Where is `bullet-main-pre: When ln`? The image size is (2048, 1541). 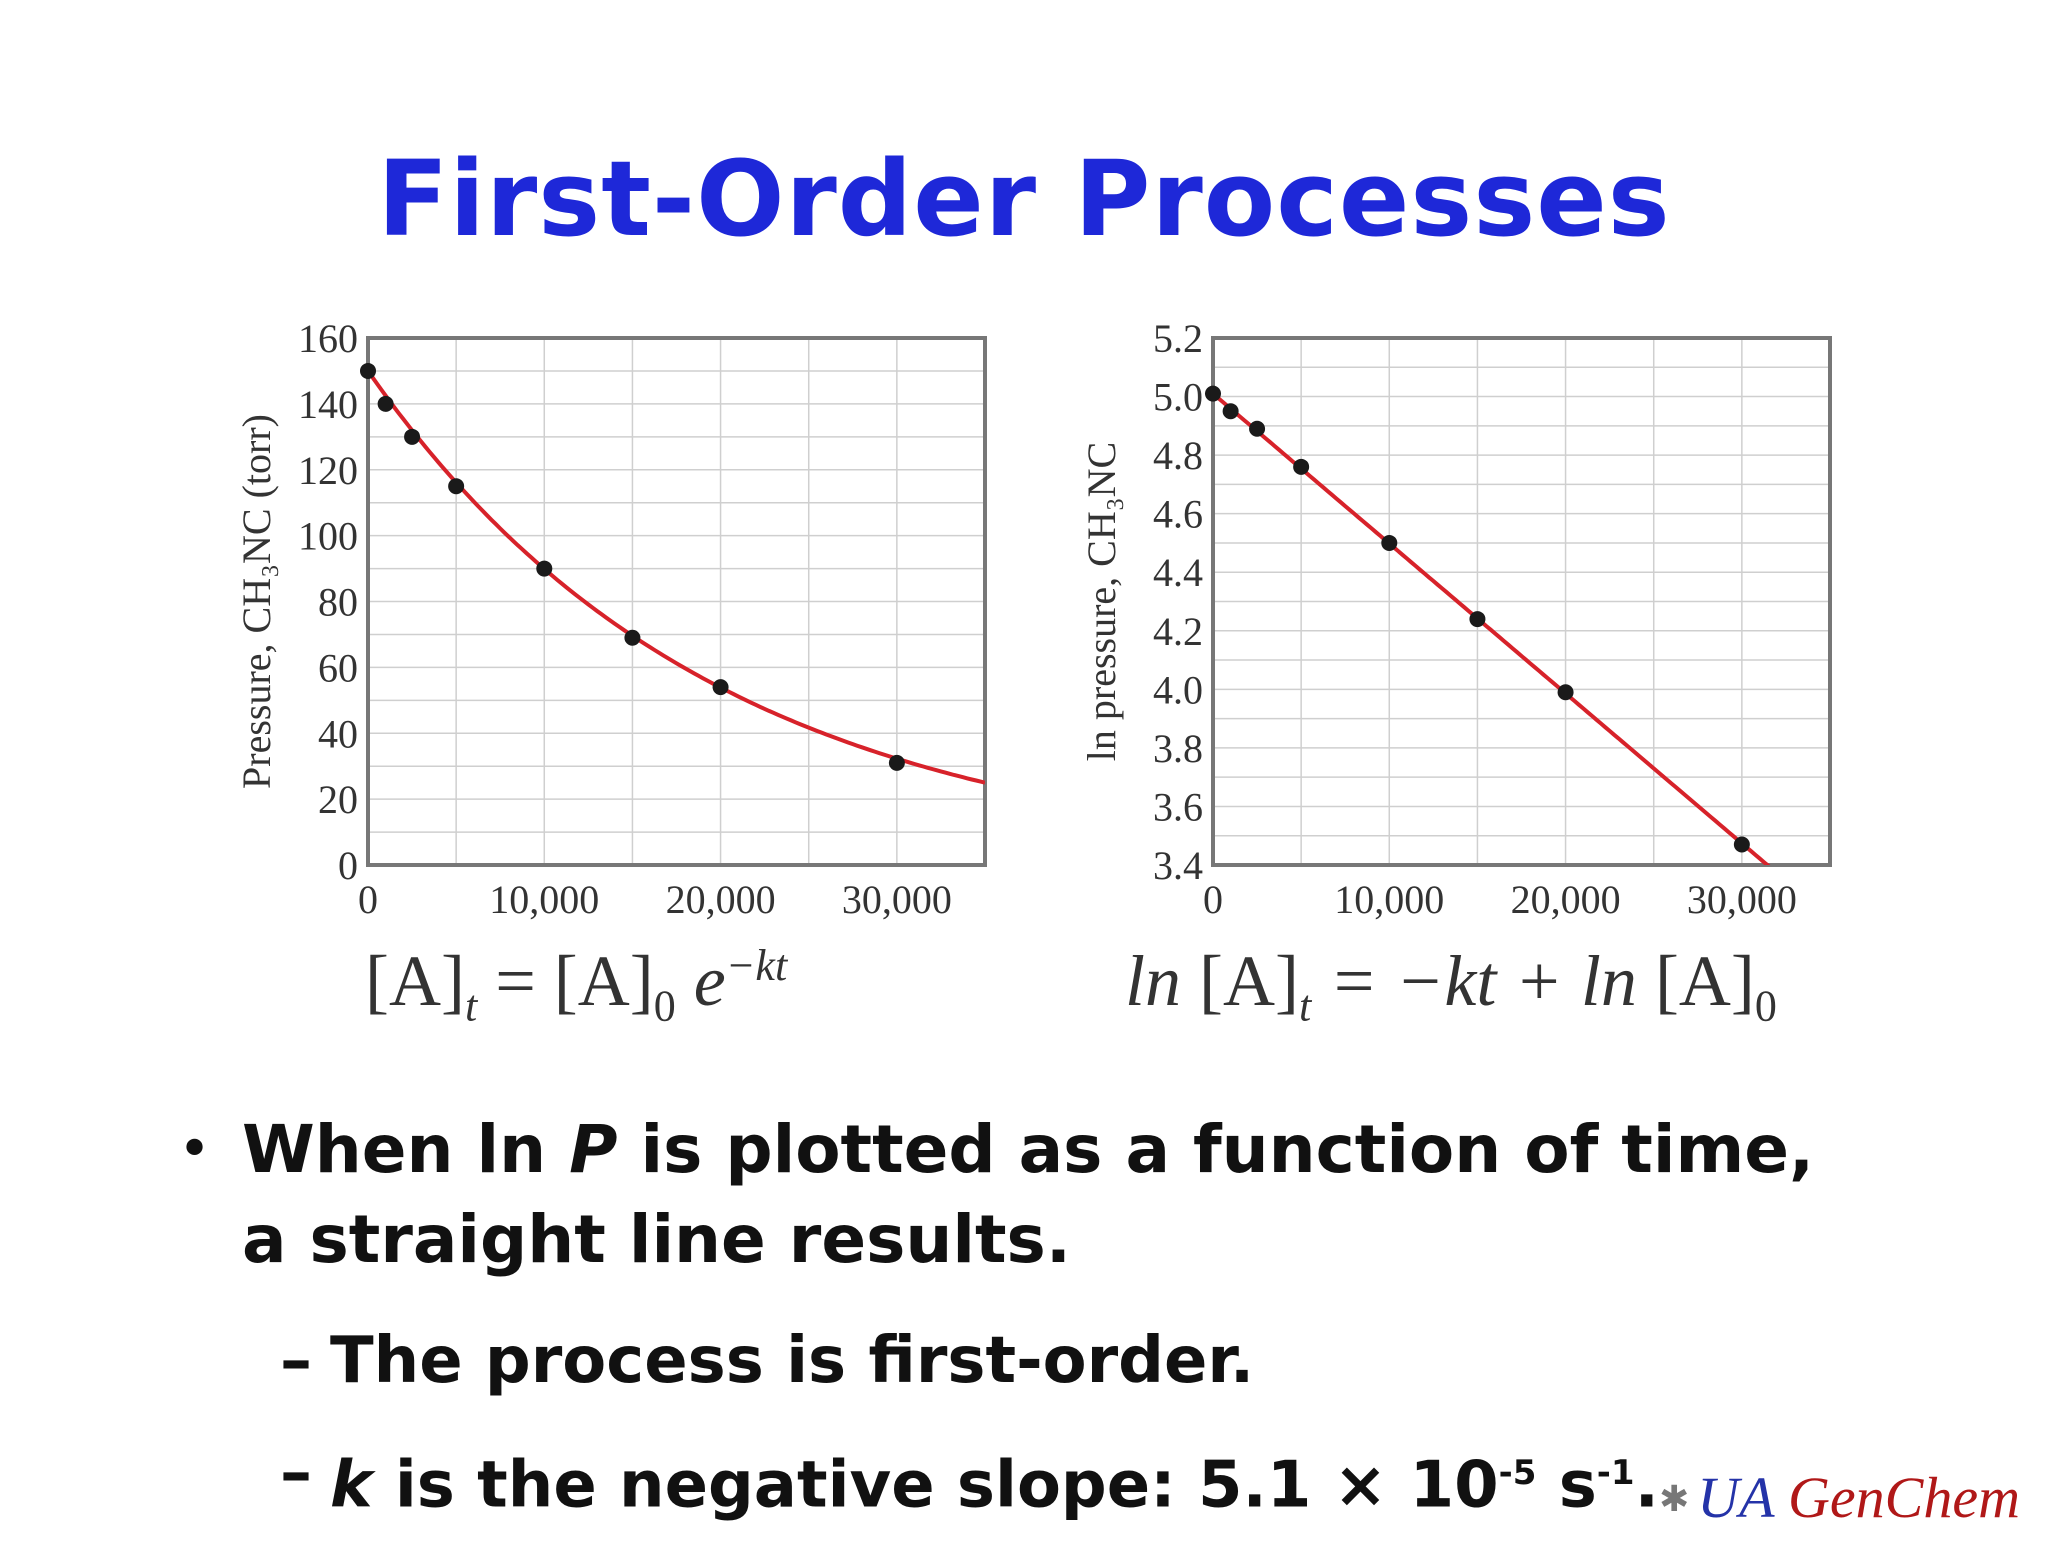 bullet-main-pre: When ln is located at coordinates (406, 1149).